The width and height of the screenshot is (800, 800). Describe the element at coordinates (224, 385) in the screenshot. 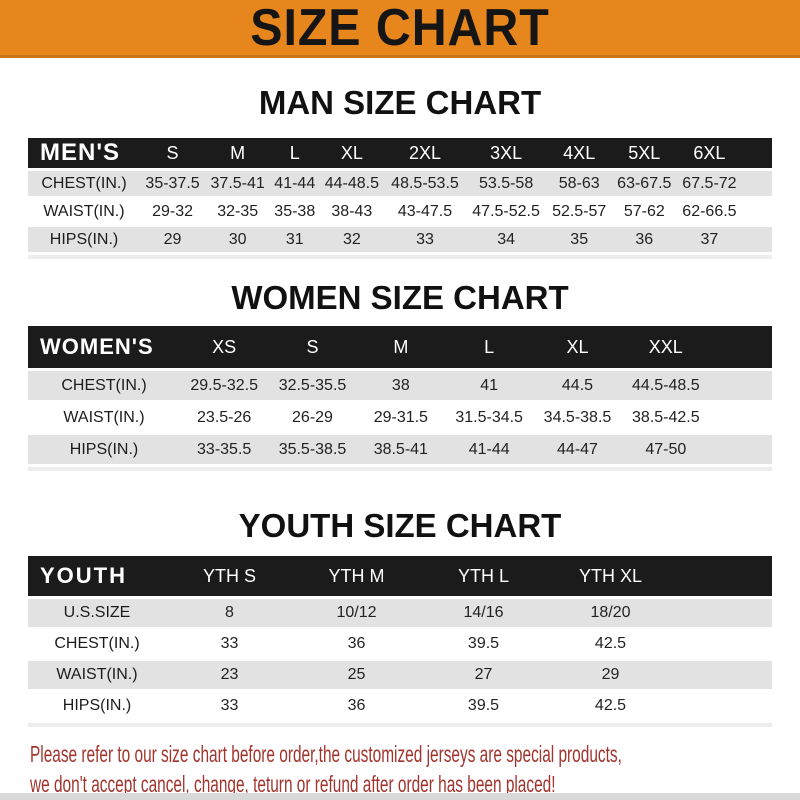

I see `size-value: 29.5-32.5` at that location.